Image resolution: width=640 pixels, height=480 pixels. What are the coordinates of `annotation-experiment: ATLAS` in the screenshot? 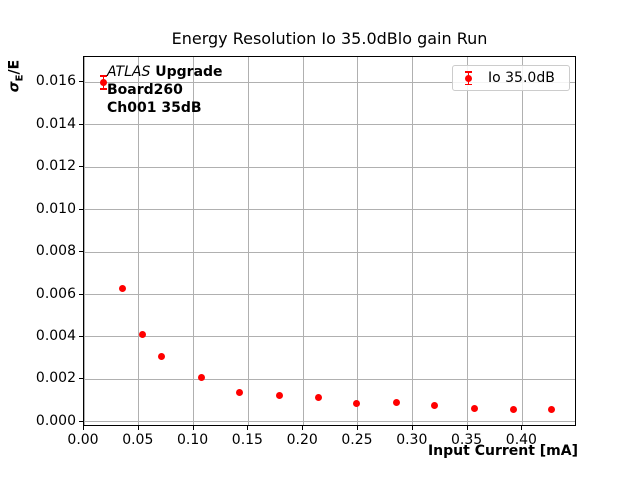 It's located at (129, 72).